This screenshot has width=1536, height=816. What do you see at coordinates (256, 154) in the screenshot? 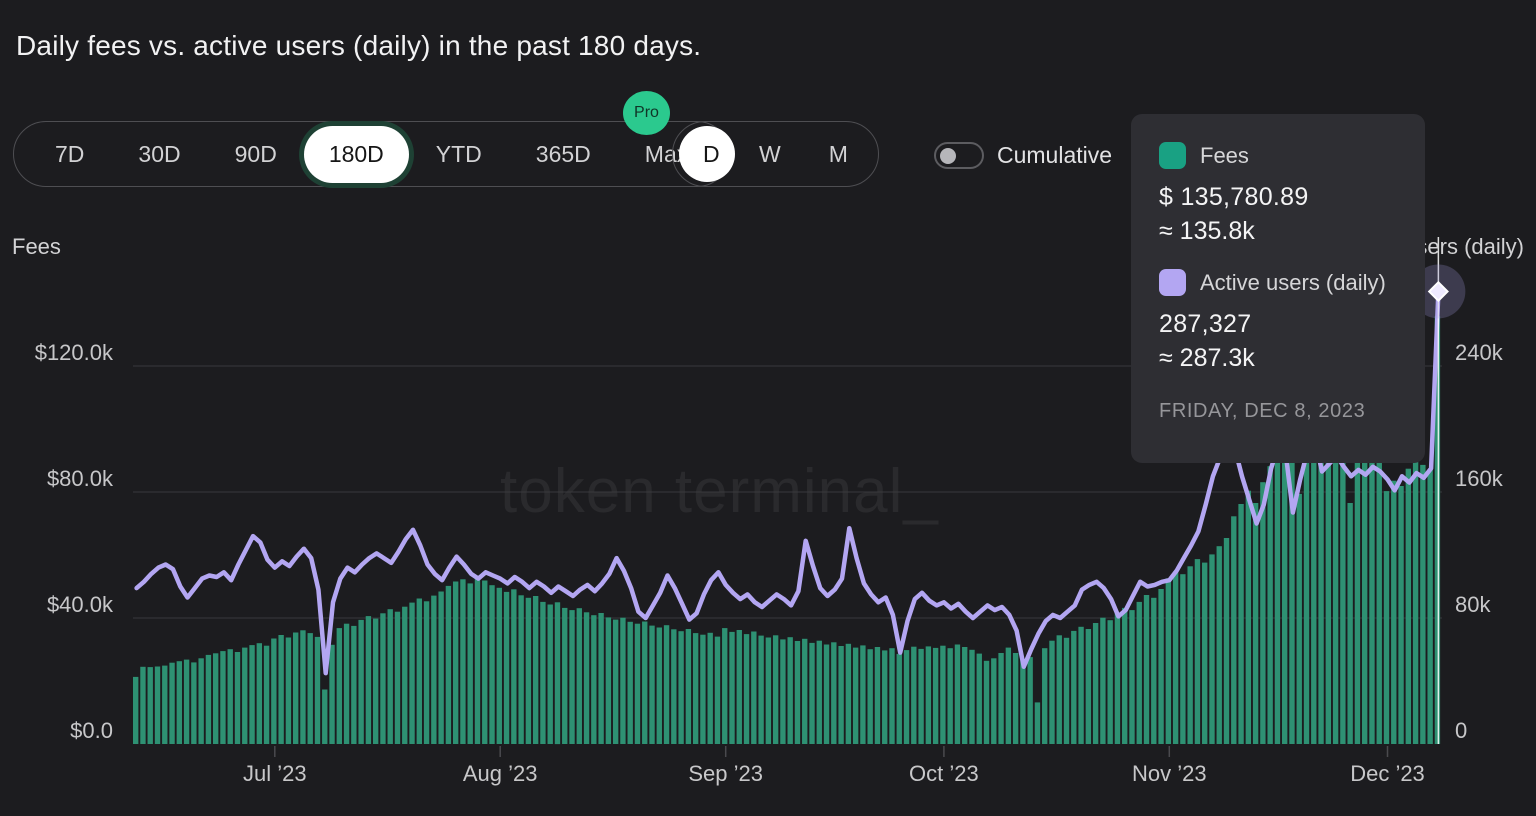
I see `range-90d: 90D` at bounding box center [256, 154].